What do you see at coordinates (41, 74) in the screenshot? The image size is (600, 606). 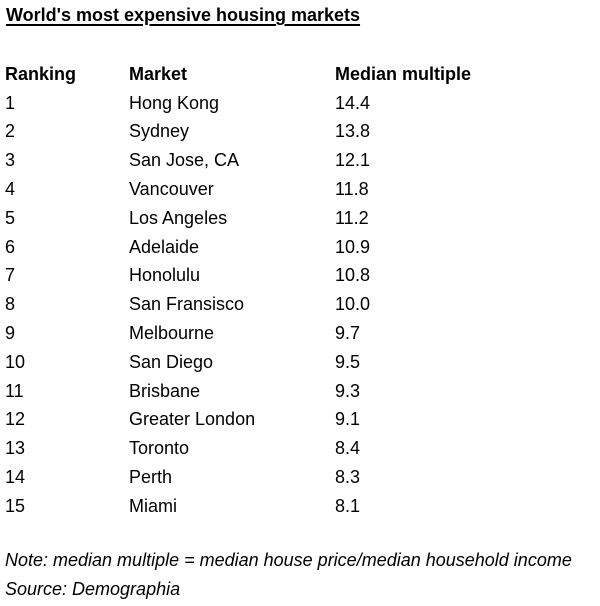 I see `header-ranking: Ranking` at bounding box center [41, 74].